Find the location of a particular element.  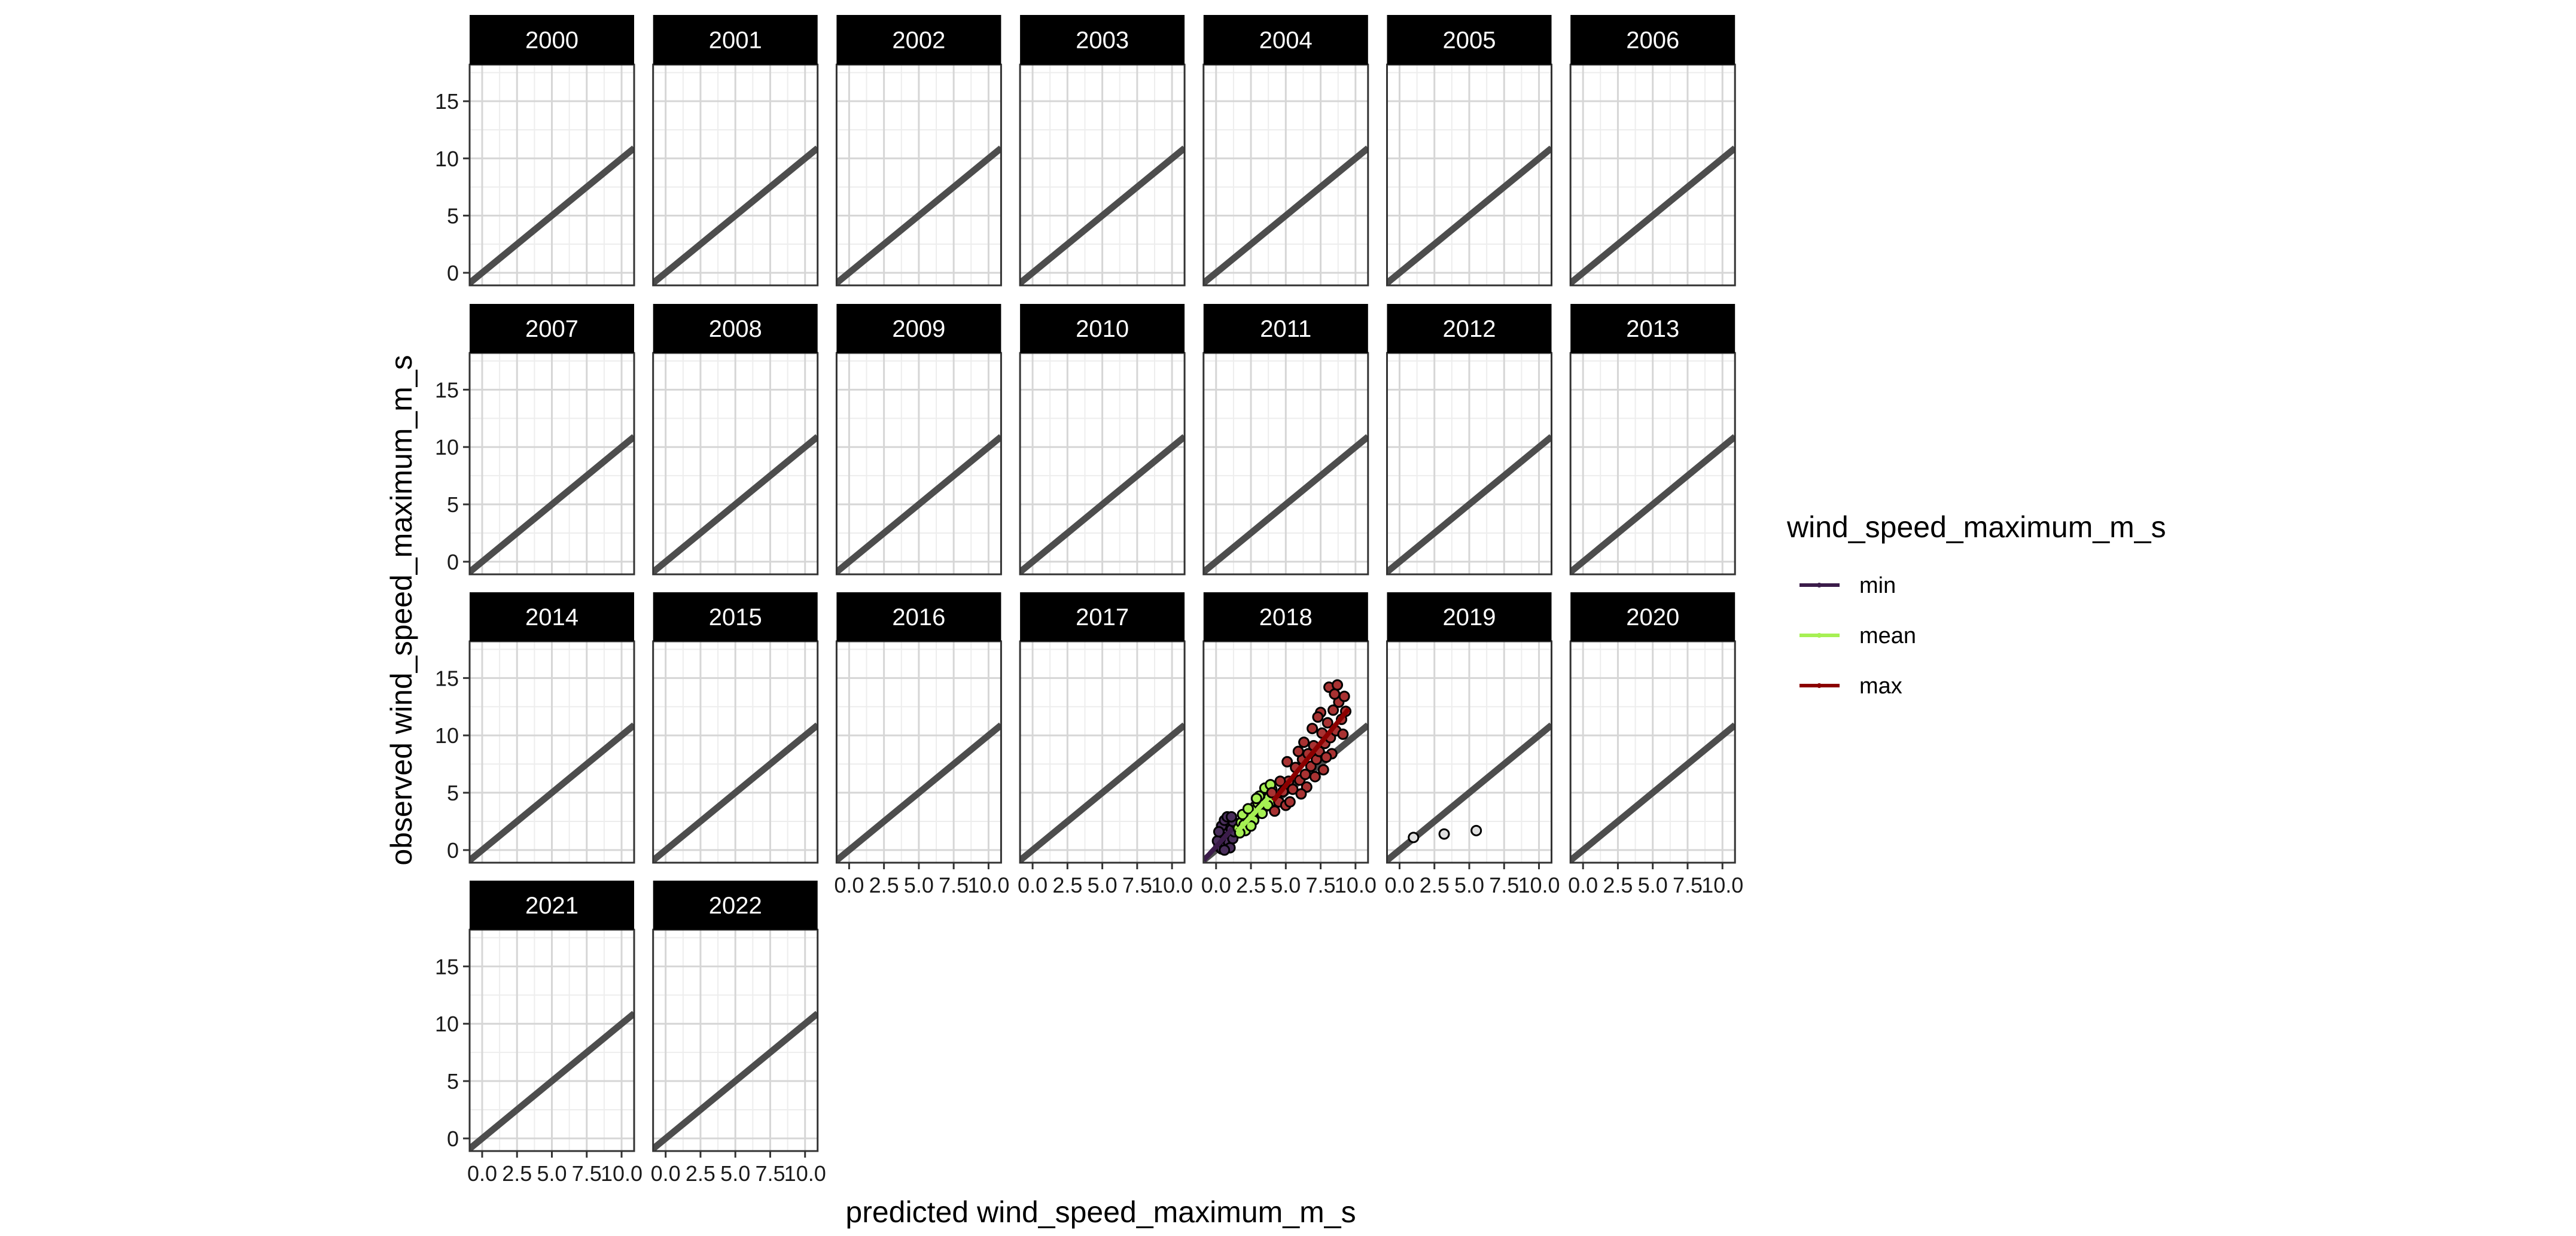

y-tick-label: 5 is located at coordinates (453, 793).